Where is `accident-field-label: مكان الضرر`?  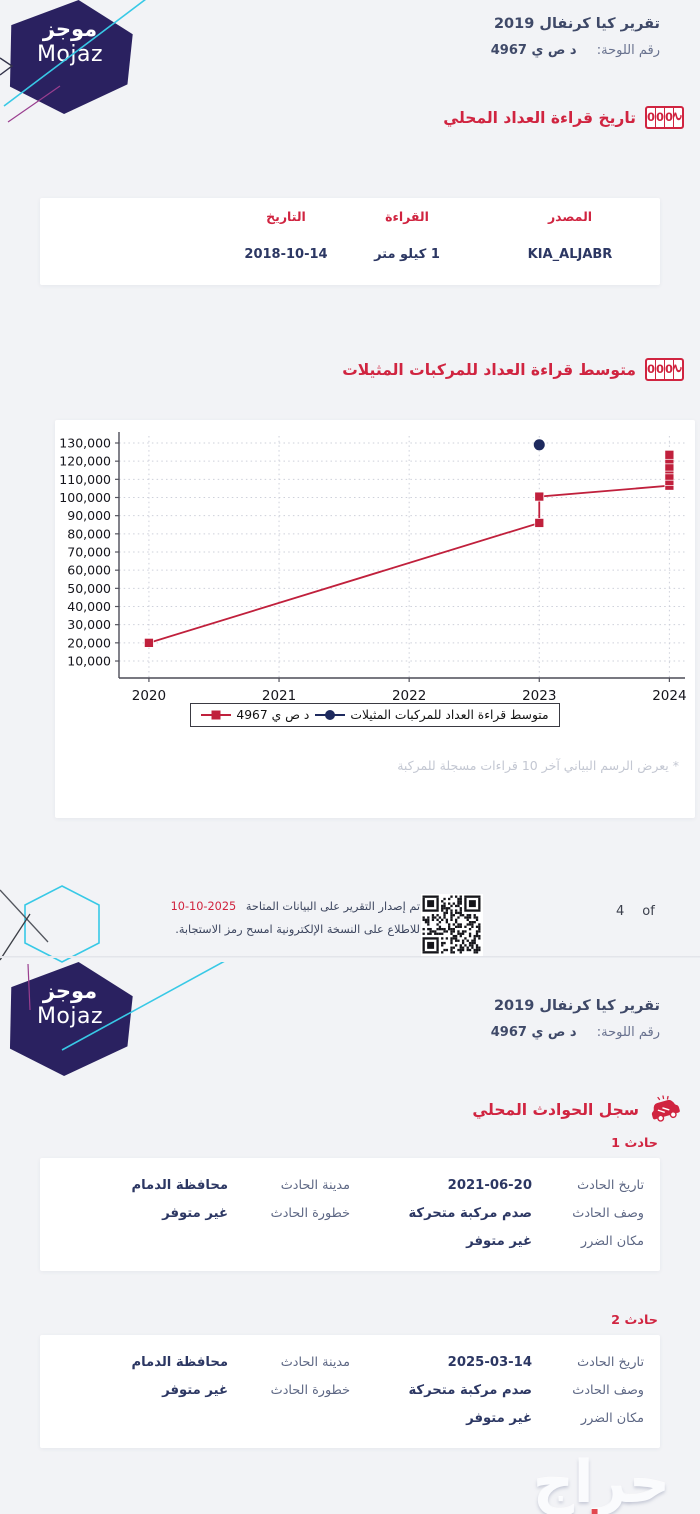
accident-field-label: مكان الضرر is located at coordinates (612, 1418).